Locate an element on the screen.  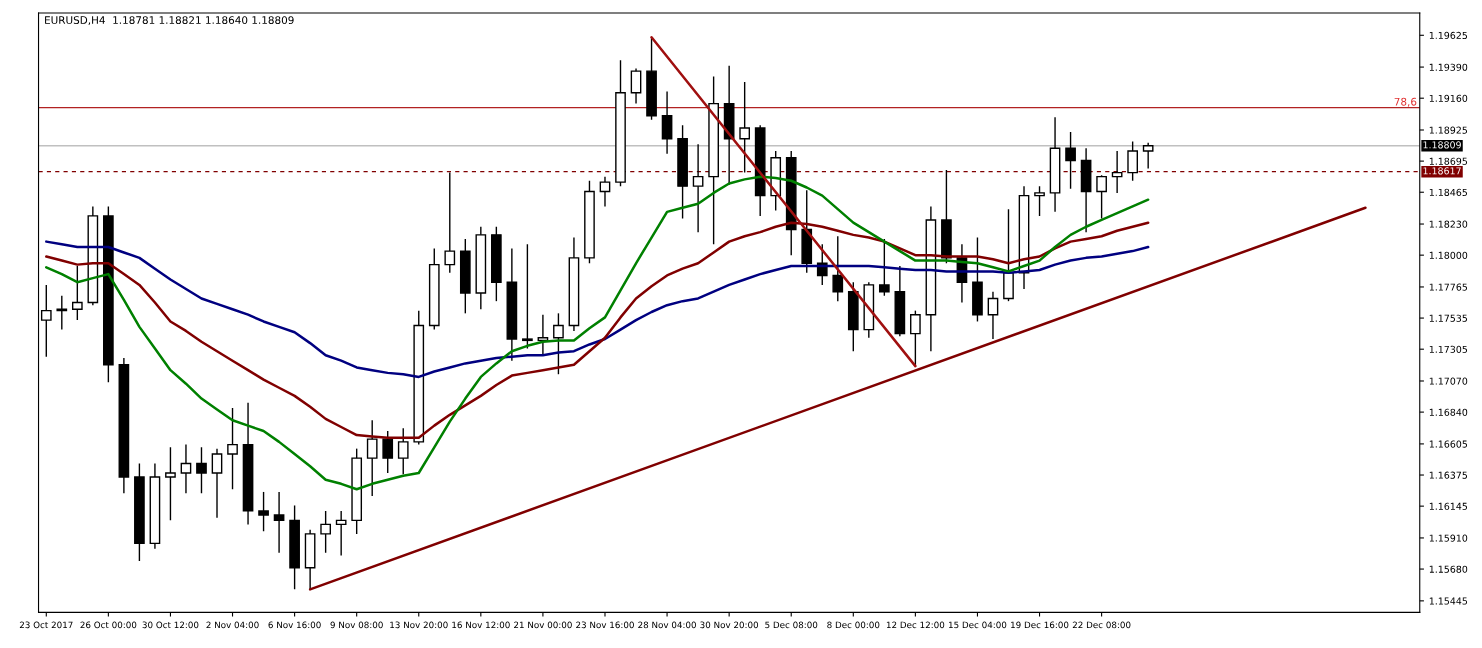
annotation: 78,6 is located at coordinates (1405, 102).